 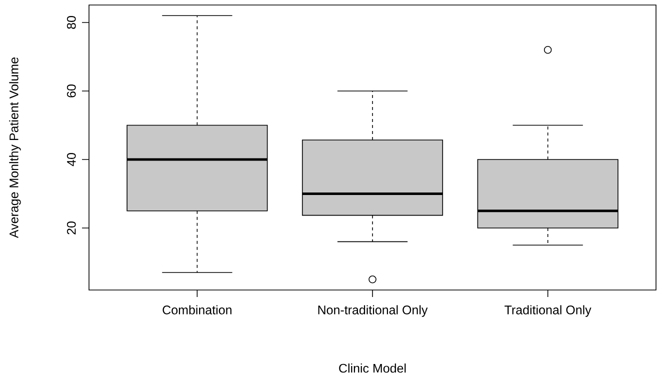 What do you see at coordinates (71, 228) in the screenshot?
I see `y-tick-label: 20` at bounding box center [71, 228].